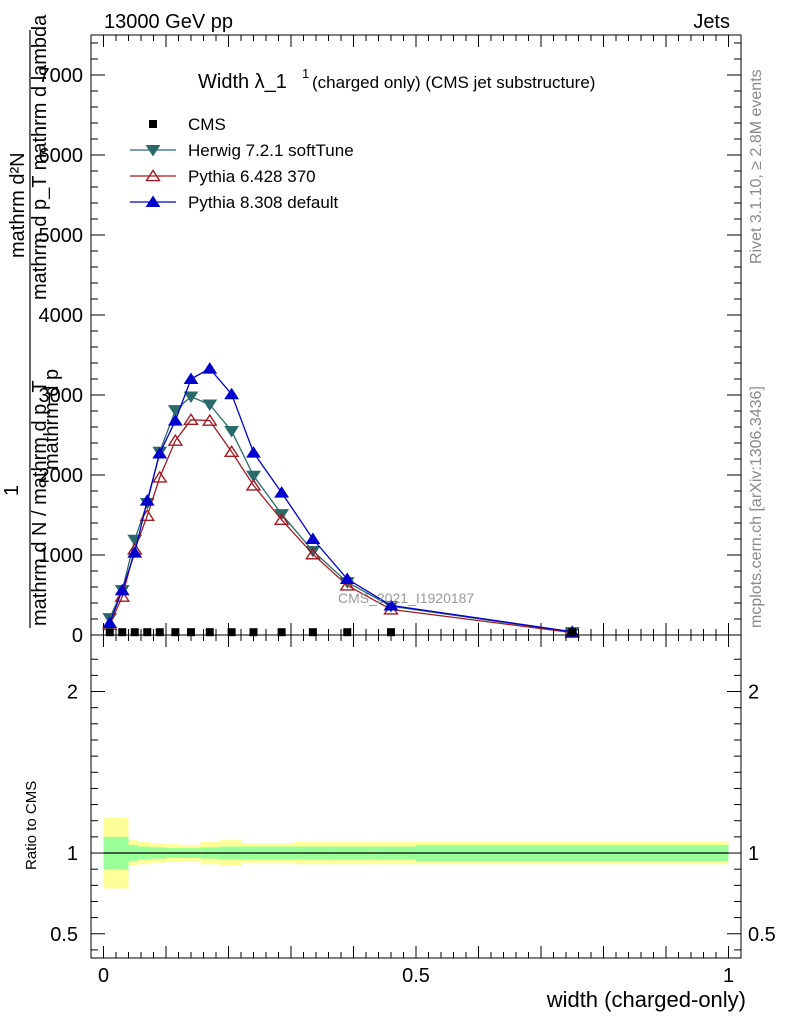 Image resolution: width=786 pixels, height=1024 pixels. I want to click on main-y-tick-label: 3000, so click(61, 396).